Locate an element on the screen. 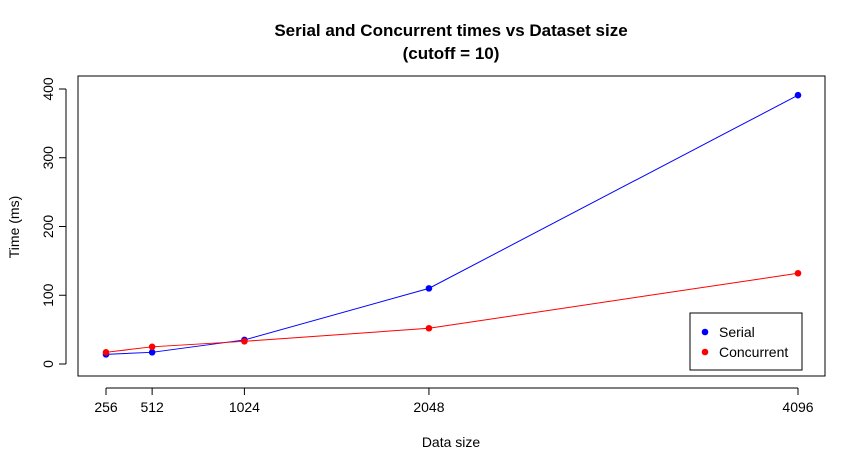 The height and width of the screenshot is (473, 866). y-axis-label: Time (ms) is located at coordinates (14, 227).